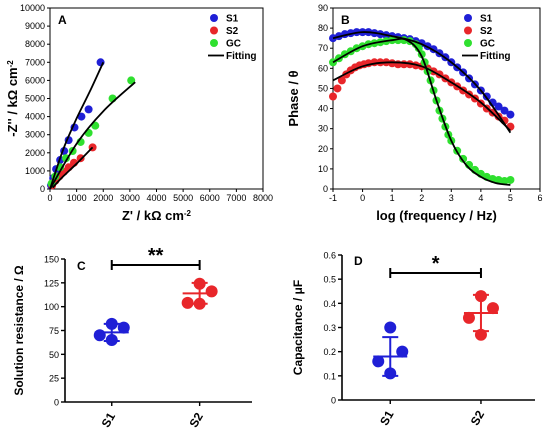 This screenshot has width=550, height=435. What do you see at coordinates (35, 44) in the screenshot?
I see `y-tick-label: 8000` at bounding box center [35, 44].